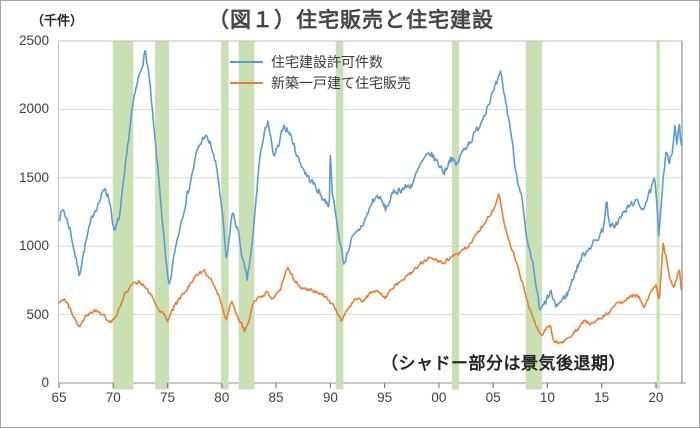  Describe the element at coordinates (33, 246) in the screenshot. I see `y-axis-label: 1000` at that location.